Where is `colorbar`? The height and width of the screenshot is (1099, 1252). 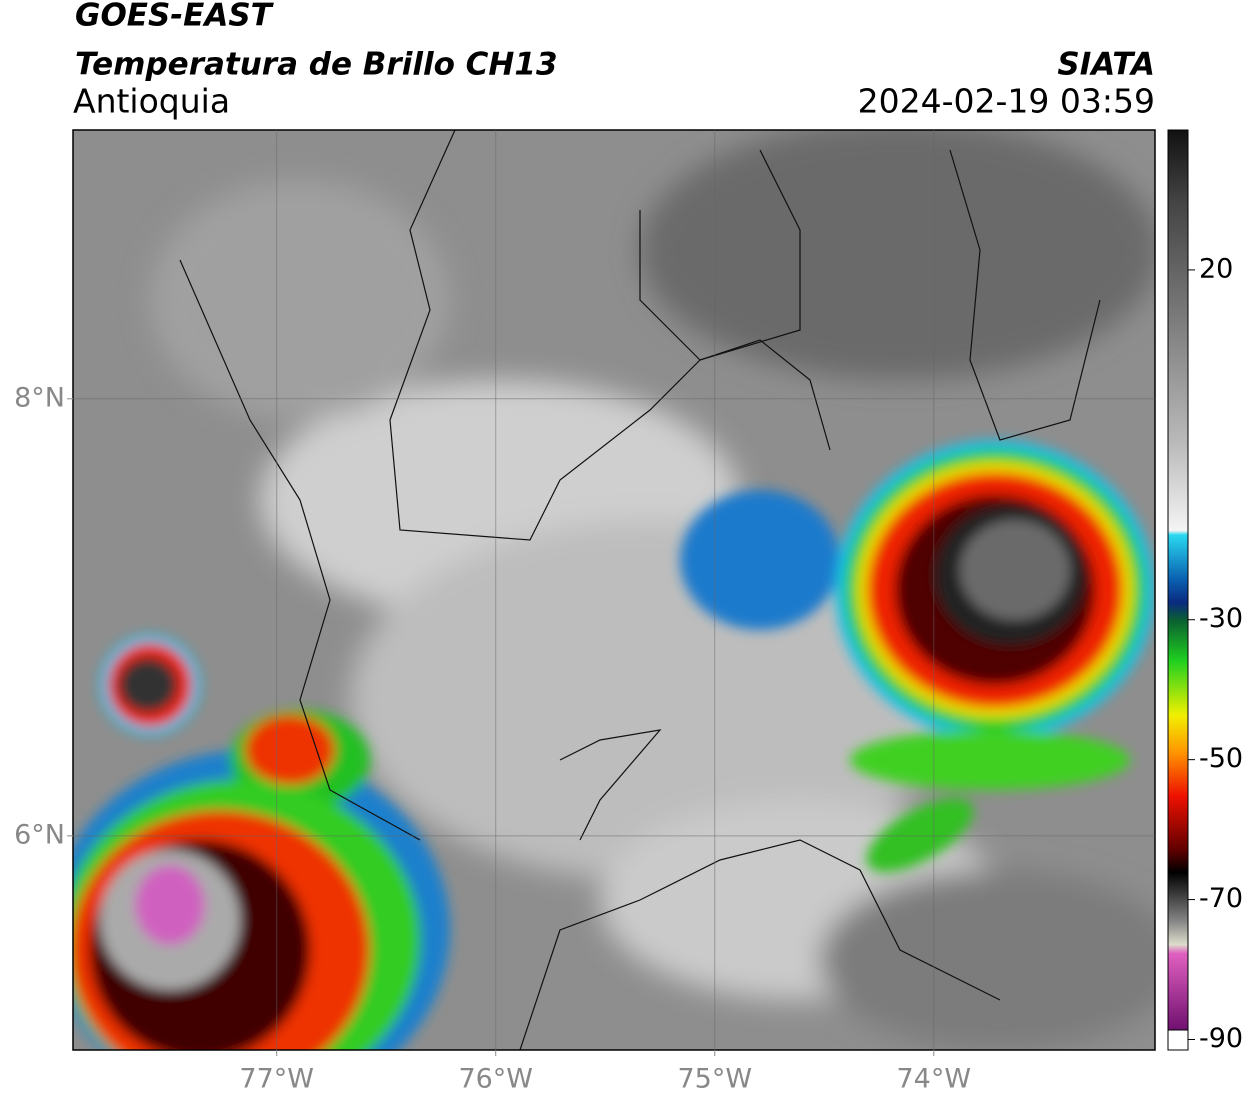 colorbar is located at coordinates (1178, 580).